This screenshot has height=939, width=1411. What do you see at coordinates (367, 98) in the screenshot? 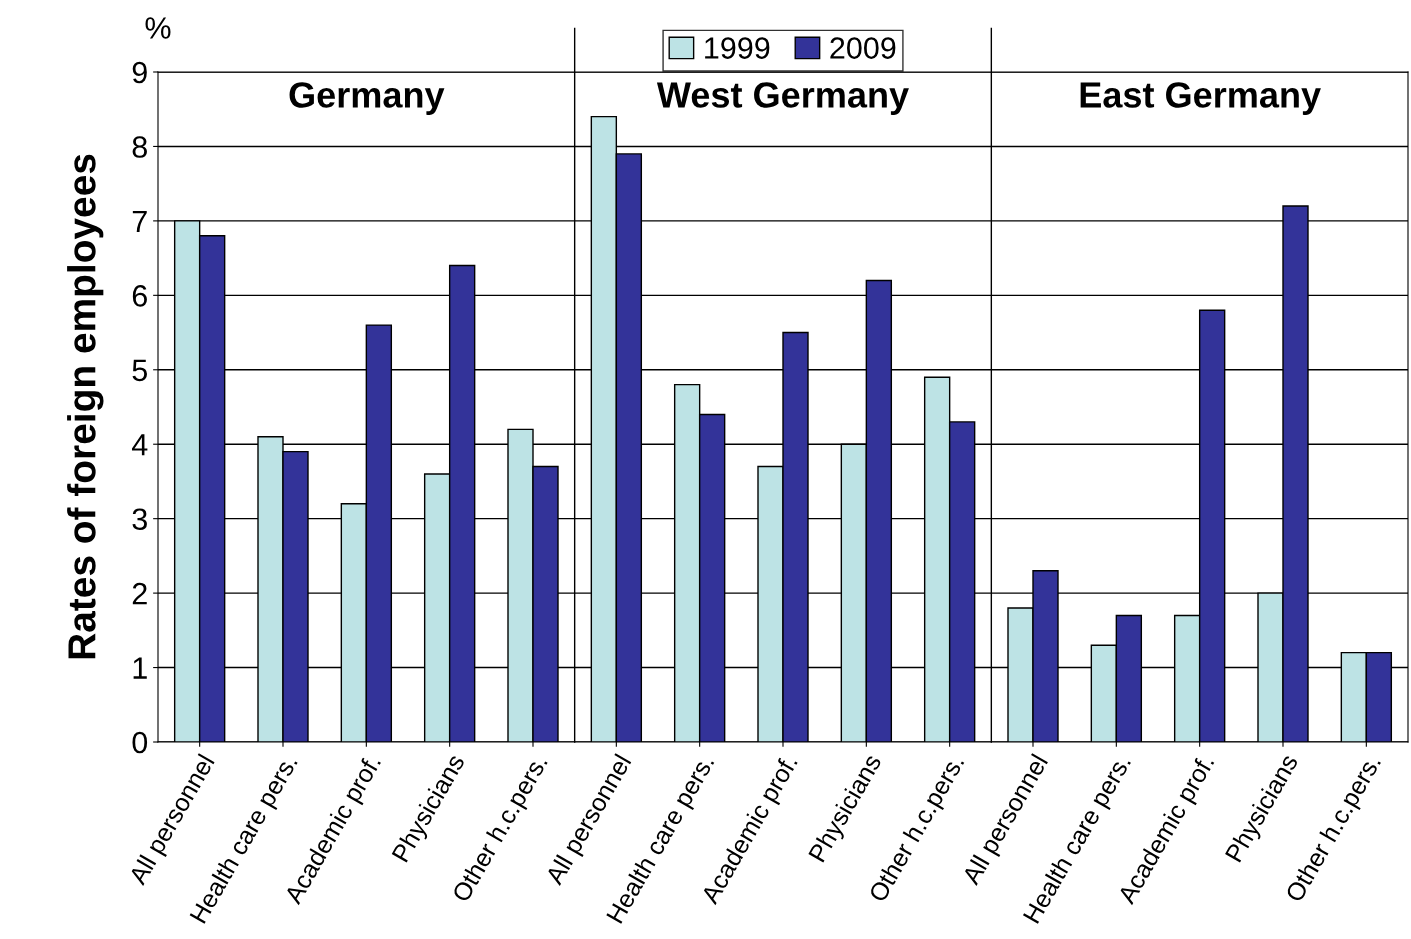
I see `annotation: Germany` at bounding box center [367, 98].